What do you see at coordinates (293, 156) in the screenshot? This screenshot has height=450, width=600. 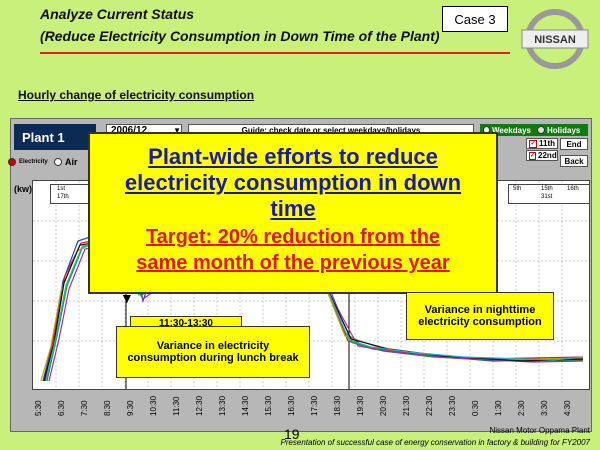 I see `callout-line: Plant-wide efforts to reduce` at bounding box center [293, 156].